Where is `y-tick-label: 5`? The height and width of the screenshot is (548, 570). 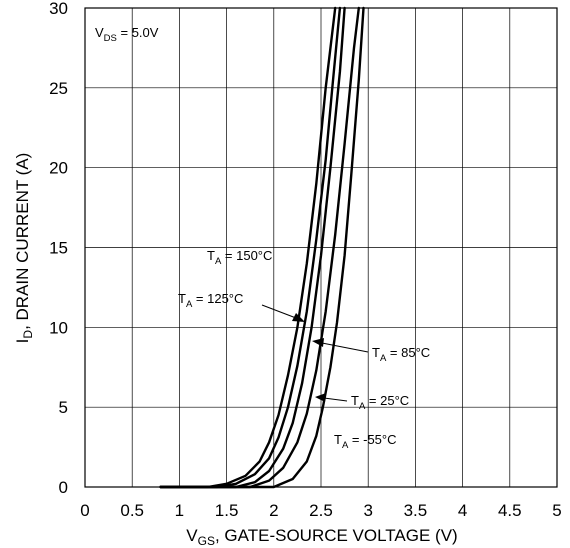 y-tick-label: 5 is located at coordinates (63, 407).